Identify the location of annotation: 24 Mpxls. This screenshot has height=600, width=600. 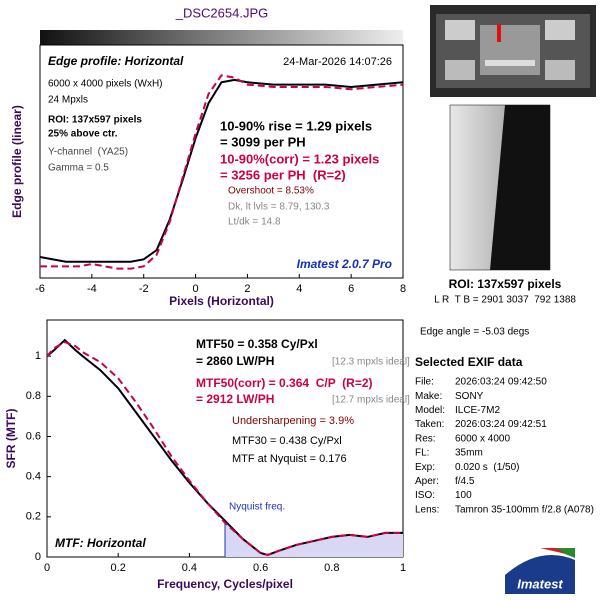
(68, 100).